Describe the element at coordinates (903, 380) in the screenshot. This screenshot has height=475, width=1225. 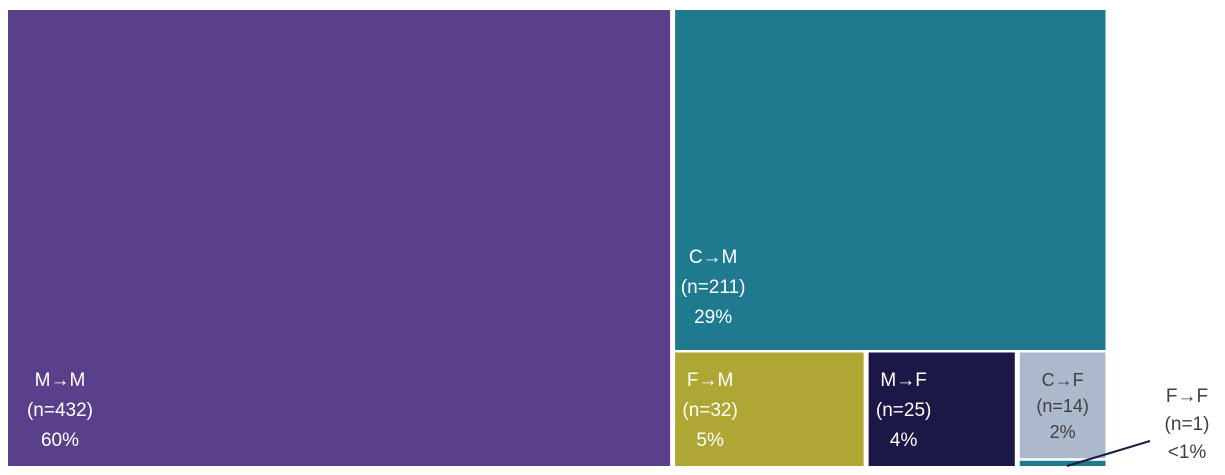
I see `label-name-m-to-f: M→F` at that location.